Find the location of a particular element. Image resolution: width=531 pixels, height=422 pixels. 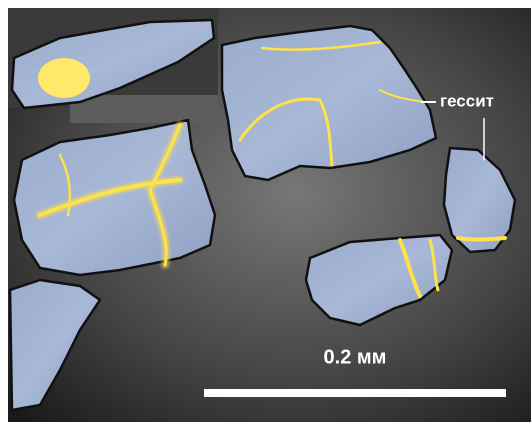

scale-bar-label: 0.2 мм is located at coordinates (355, 357).